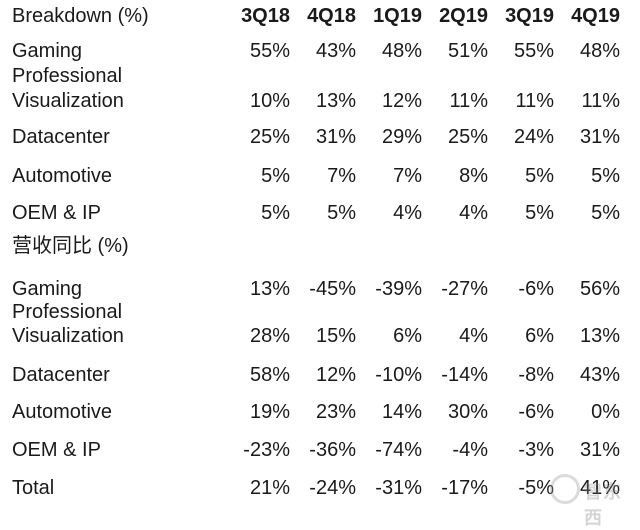  Describe the element at coordinates (397, 16) in the screenshot. I see `col-header: 1Q19` at that location.